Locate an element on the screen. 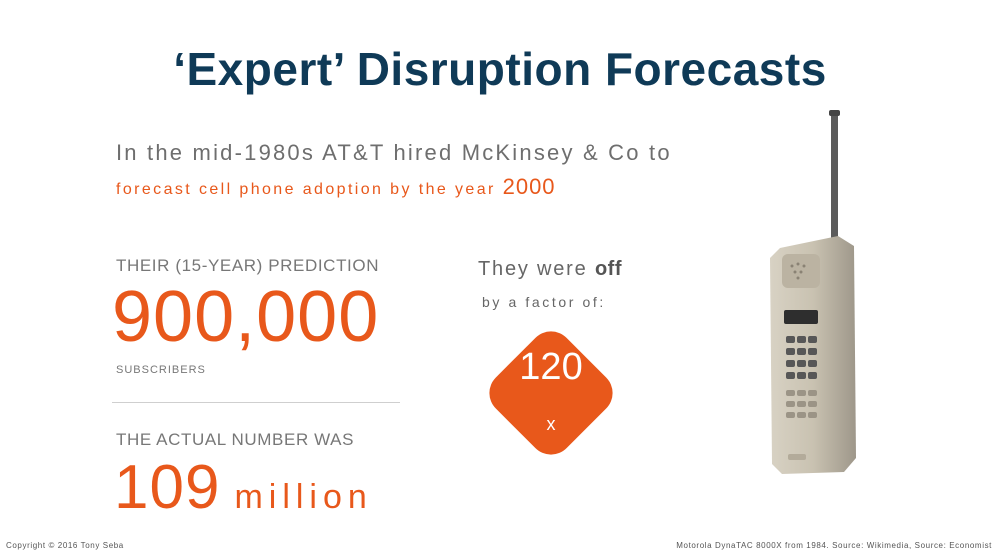  divider is located at coordinates (256, 402).